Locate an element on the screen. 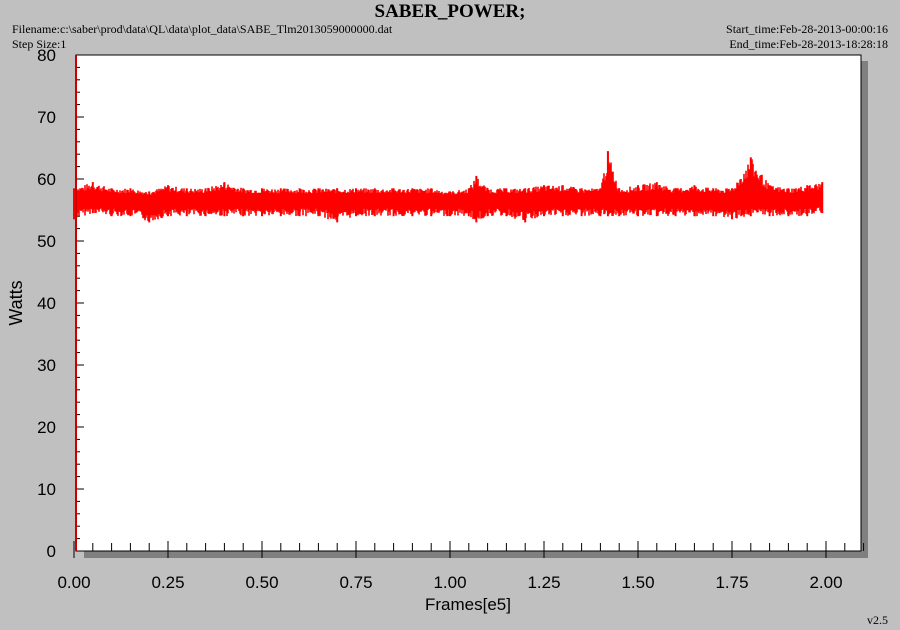  x-tick-label: 1.75 is located at coordinates (731, 582).